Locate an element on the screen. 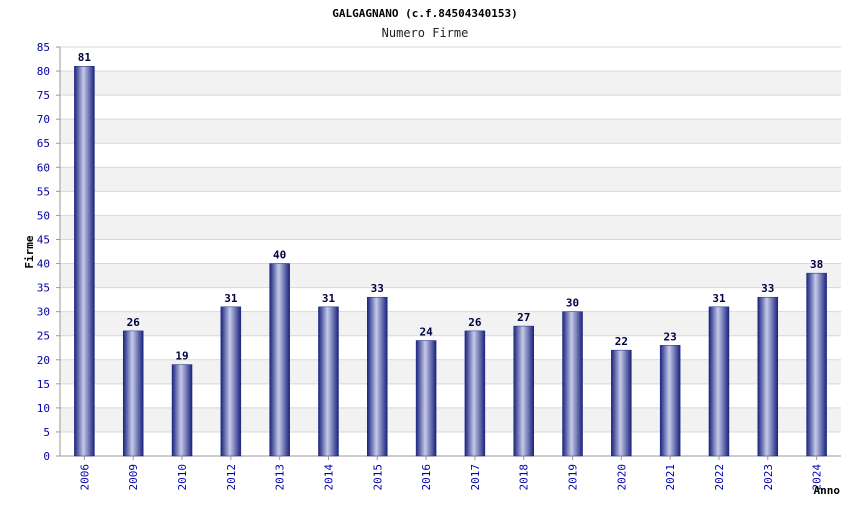  y-tick-label: 15 is located at coordinates (43, 384).